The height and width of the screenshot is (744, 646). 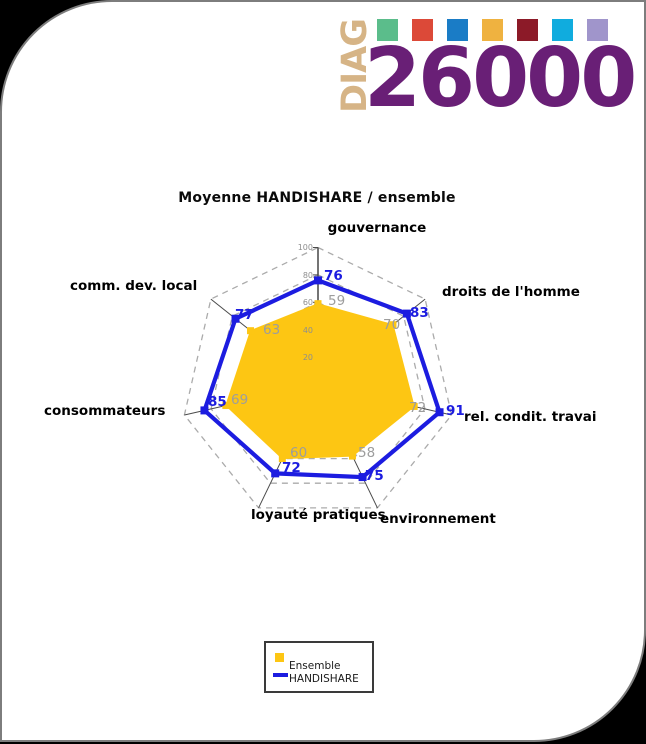 What do you see at coordinates (315, 666) in the screenshot?
I see `legend-label-ensemble: Ensemble` at bounding box center [315, 666].